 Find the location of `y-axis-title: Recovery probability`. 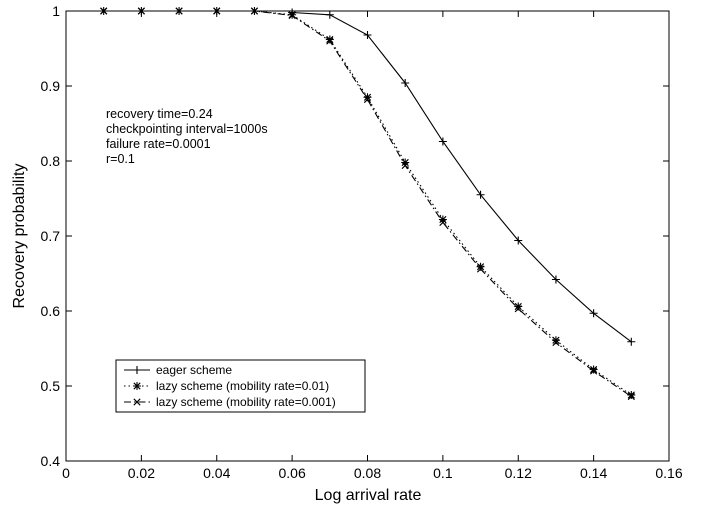

y-axis-title: Recovery probability is located at coordinates (19, 236).